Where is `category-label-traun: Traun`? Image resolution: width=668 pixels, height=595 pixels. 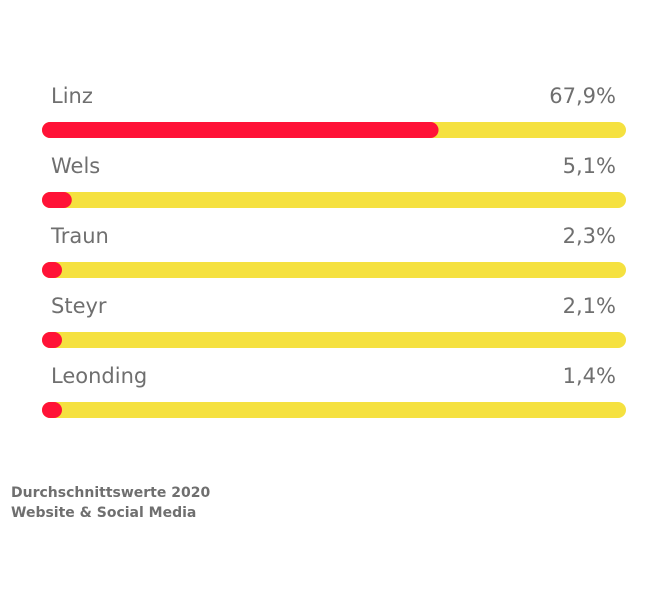
category-label-traun: Traun is located at coordinates (79, 236).